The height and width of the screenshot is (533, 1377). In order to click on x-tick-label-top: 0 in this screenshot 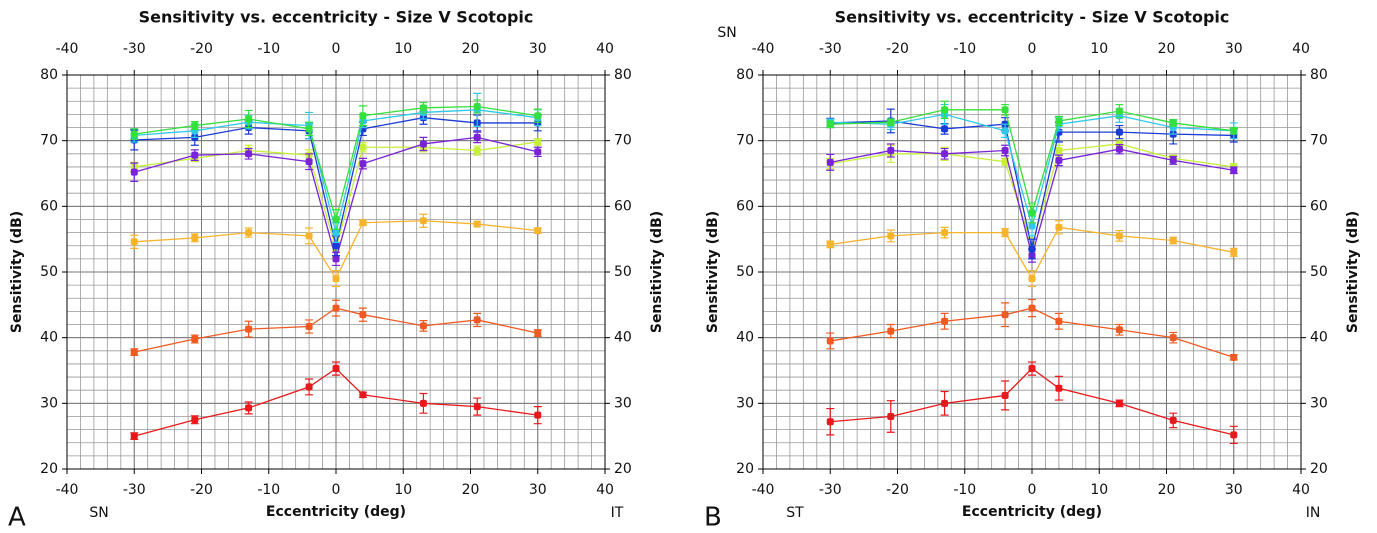, I will do `click(1032, 49)`.